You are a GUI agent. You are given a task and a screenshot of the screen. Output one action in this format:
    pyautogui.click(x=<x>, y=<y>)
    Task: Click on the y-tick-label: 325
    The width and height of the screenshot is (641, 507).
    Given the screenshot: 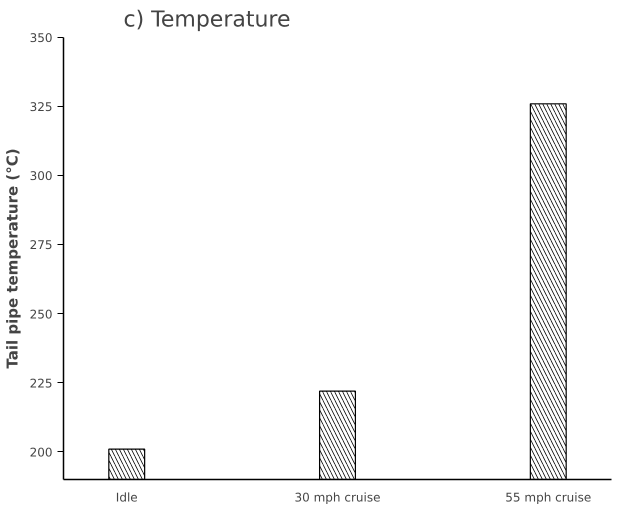 What is the action you would take?
    pyautogui.click(x=41, y=107)
    